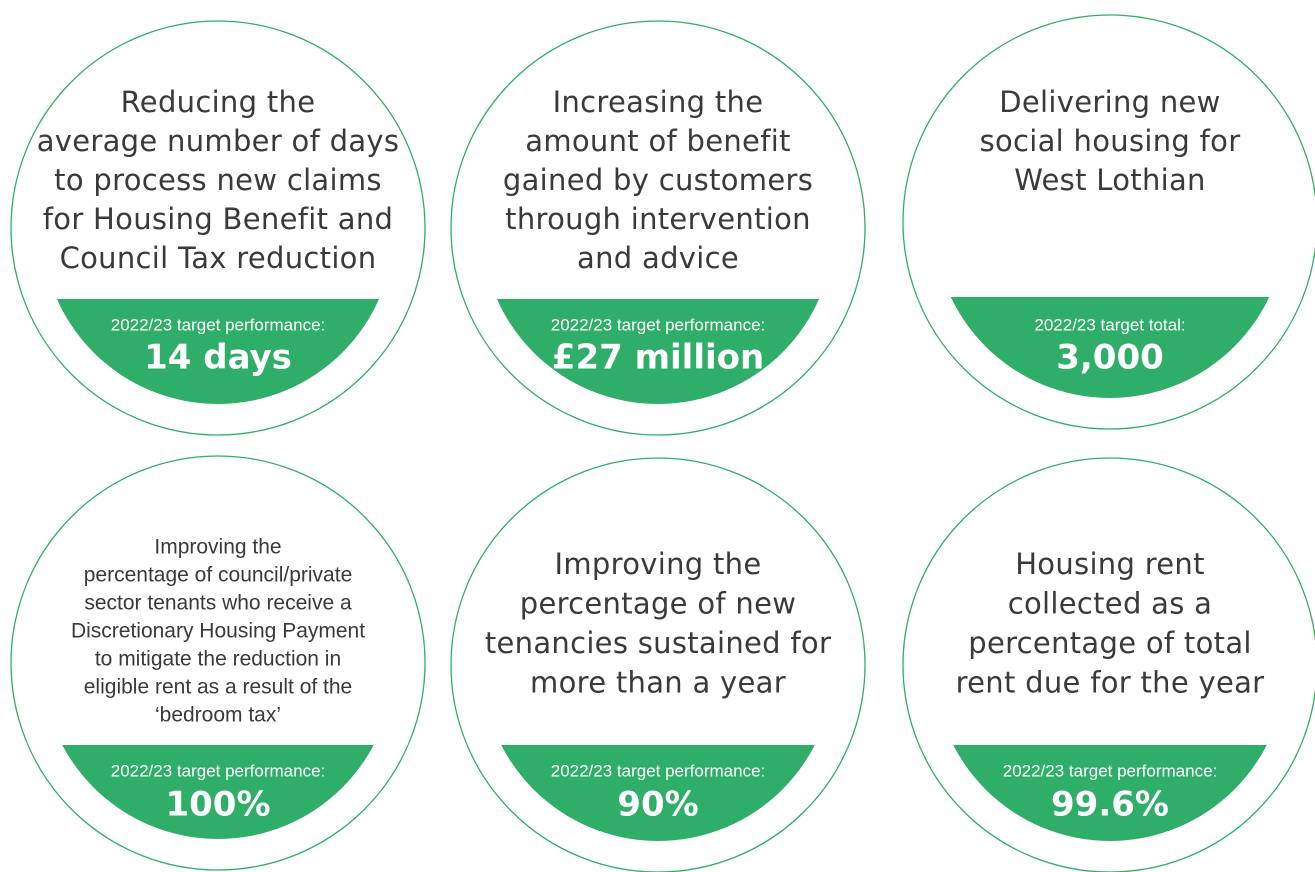 The image size is (1315, 872). What do you see at coordinates (218, 715) in the screenshot?
I see `description-line: ‘bedroom tax’` at bounding box center [218, 715].